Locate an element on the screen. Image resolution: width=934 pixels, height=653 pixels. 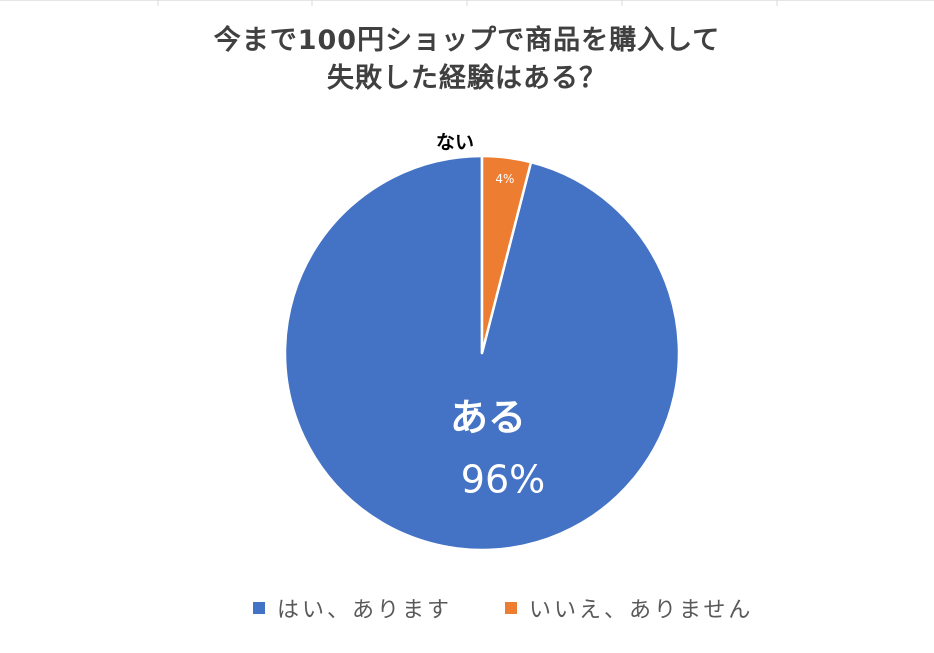
legend-label-yes: はい、あります is located at coordinates (365, 610).